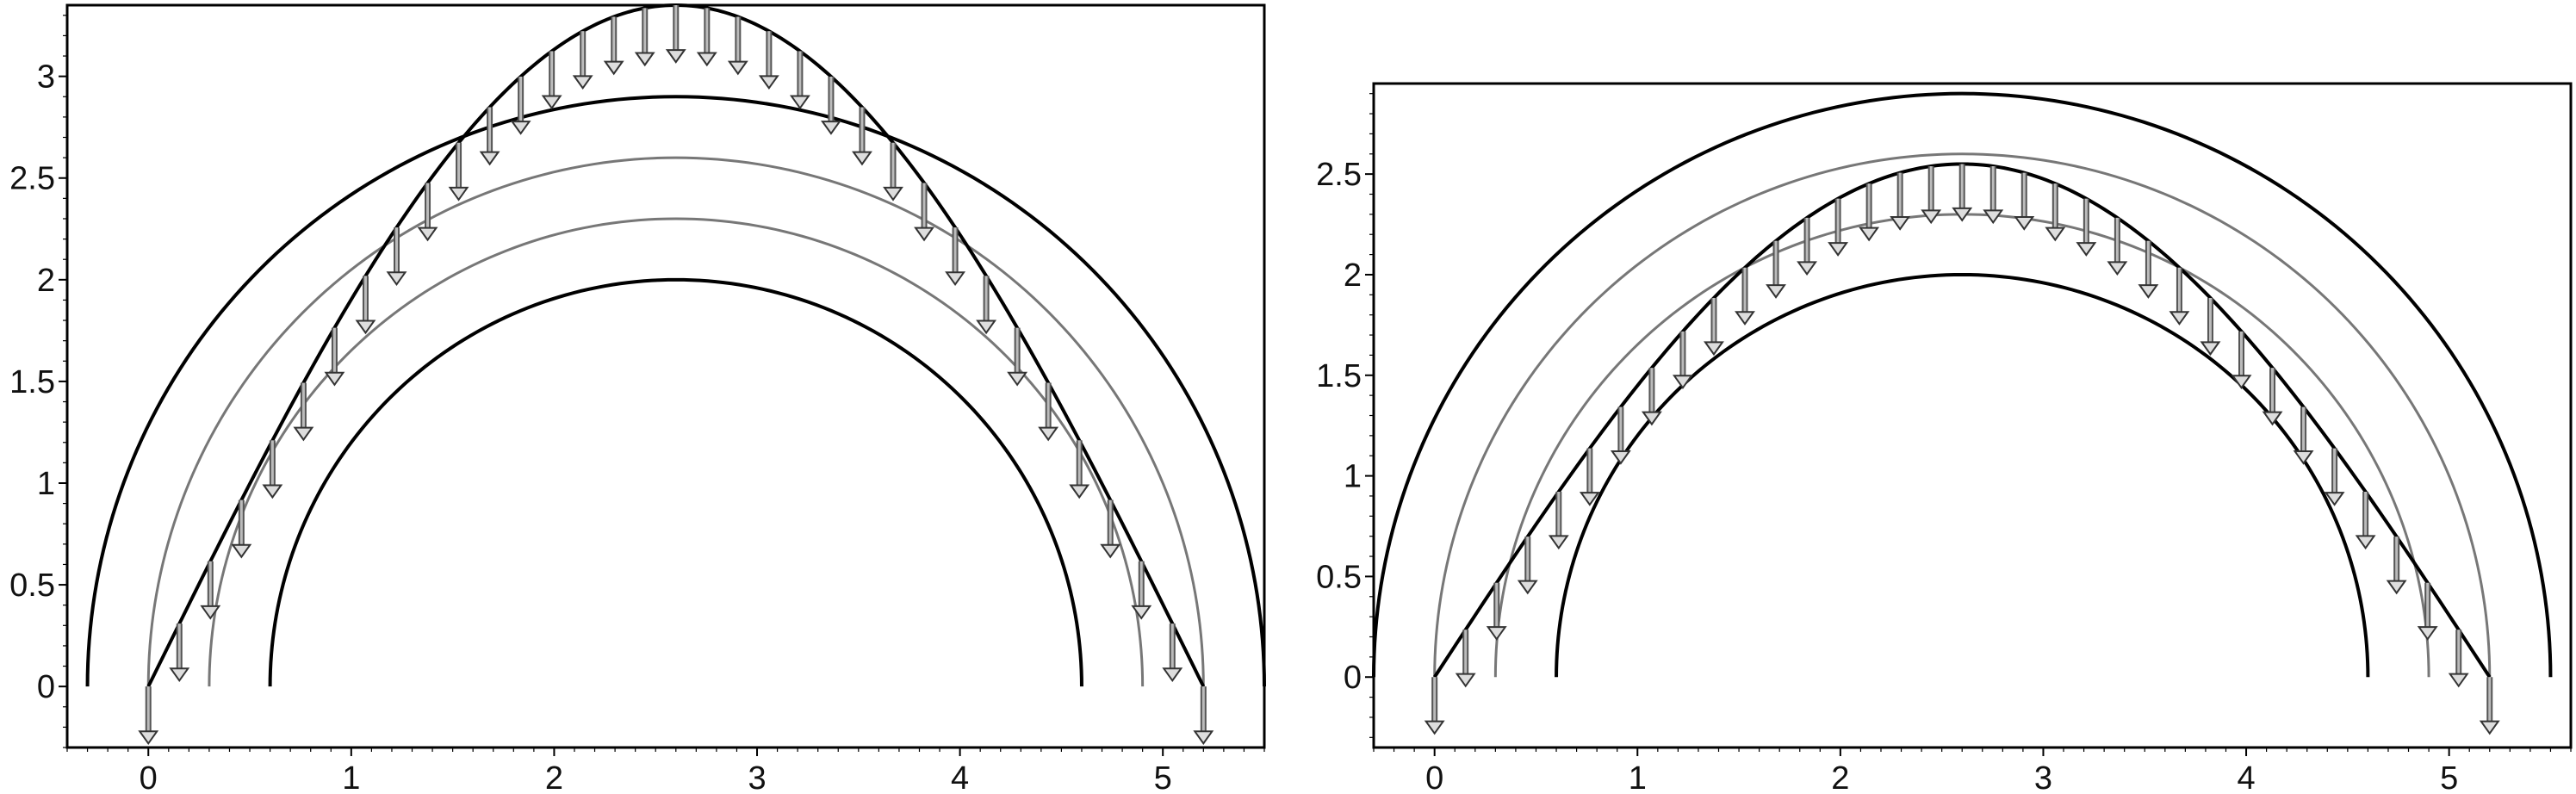 Image resolution: width=2576 pixels, height=794 pixels. Describe the element at coordinates (46, 484) in the screenshot. I see `y-tick-label: 1` at that location.